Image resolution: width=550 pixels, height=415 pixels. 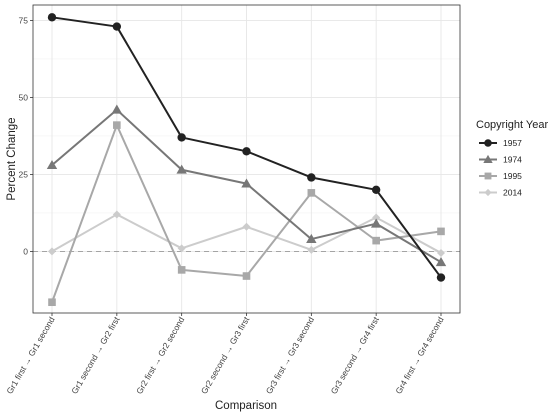 I want to click on x-tick-label: Gr2 second → Gr3 first, so click(x=225, y=354).